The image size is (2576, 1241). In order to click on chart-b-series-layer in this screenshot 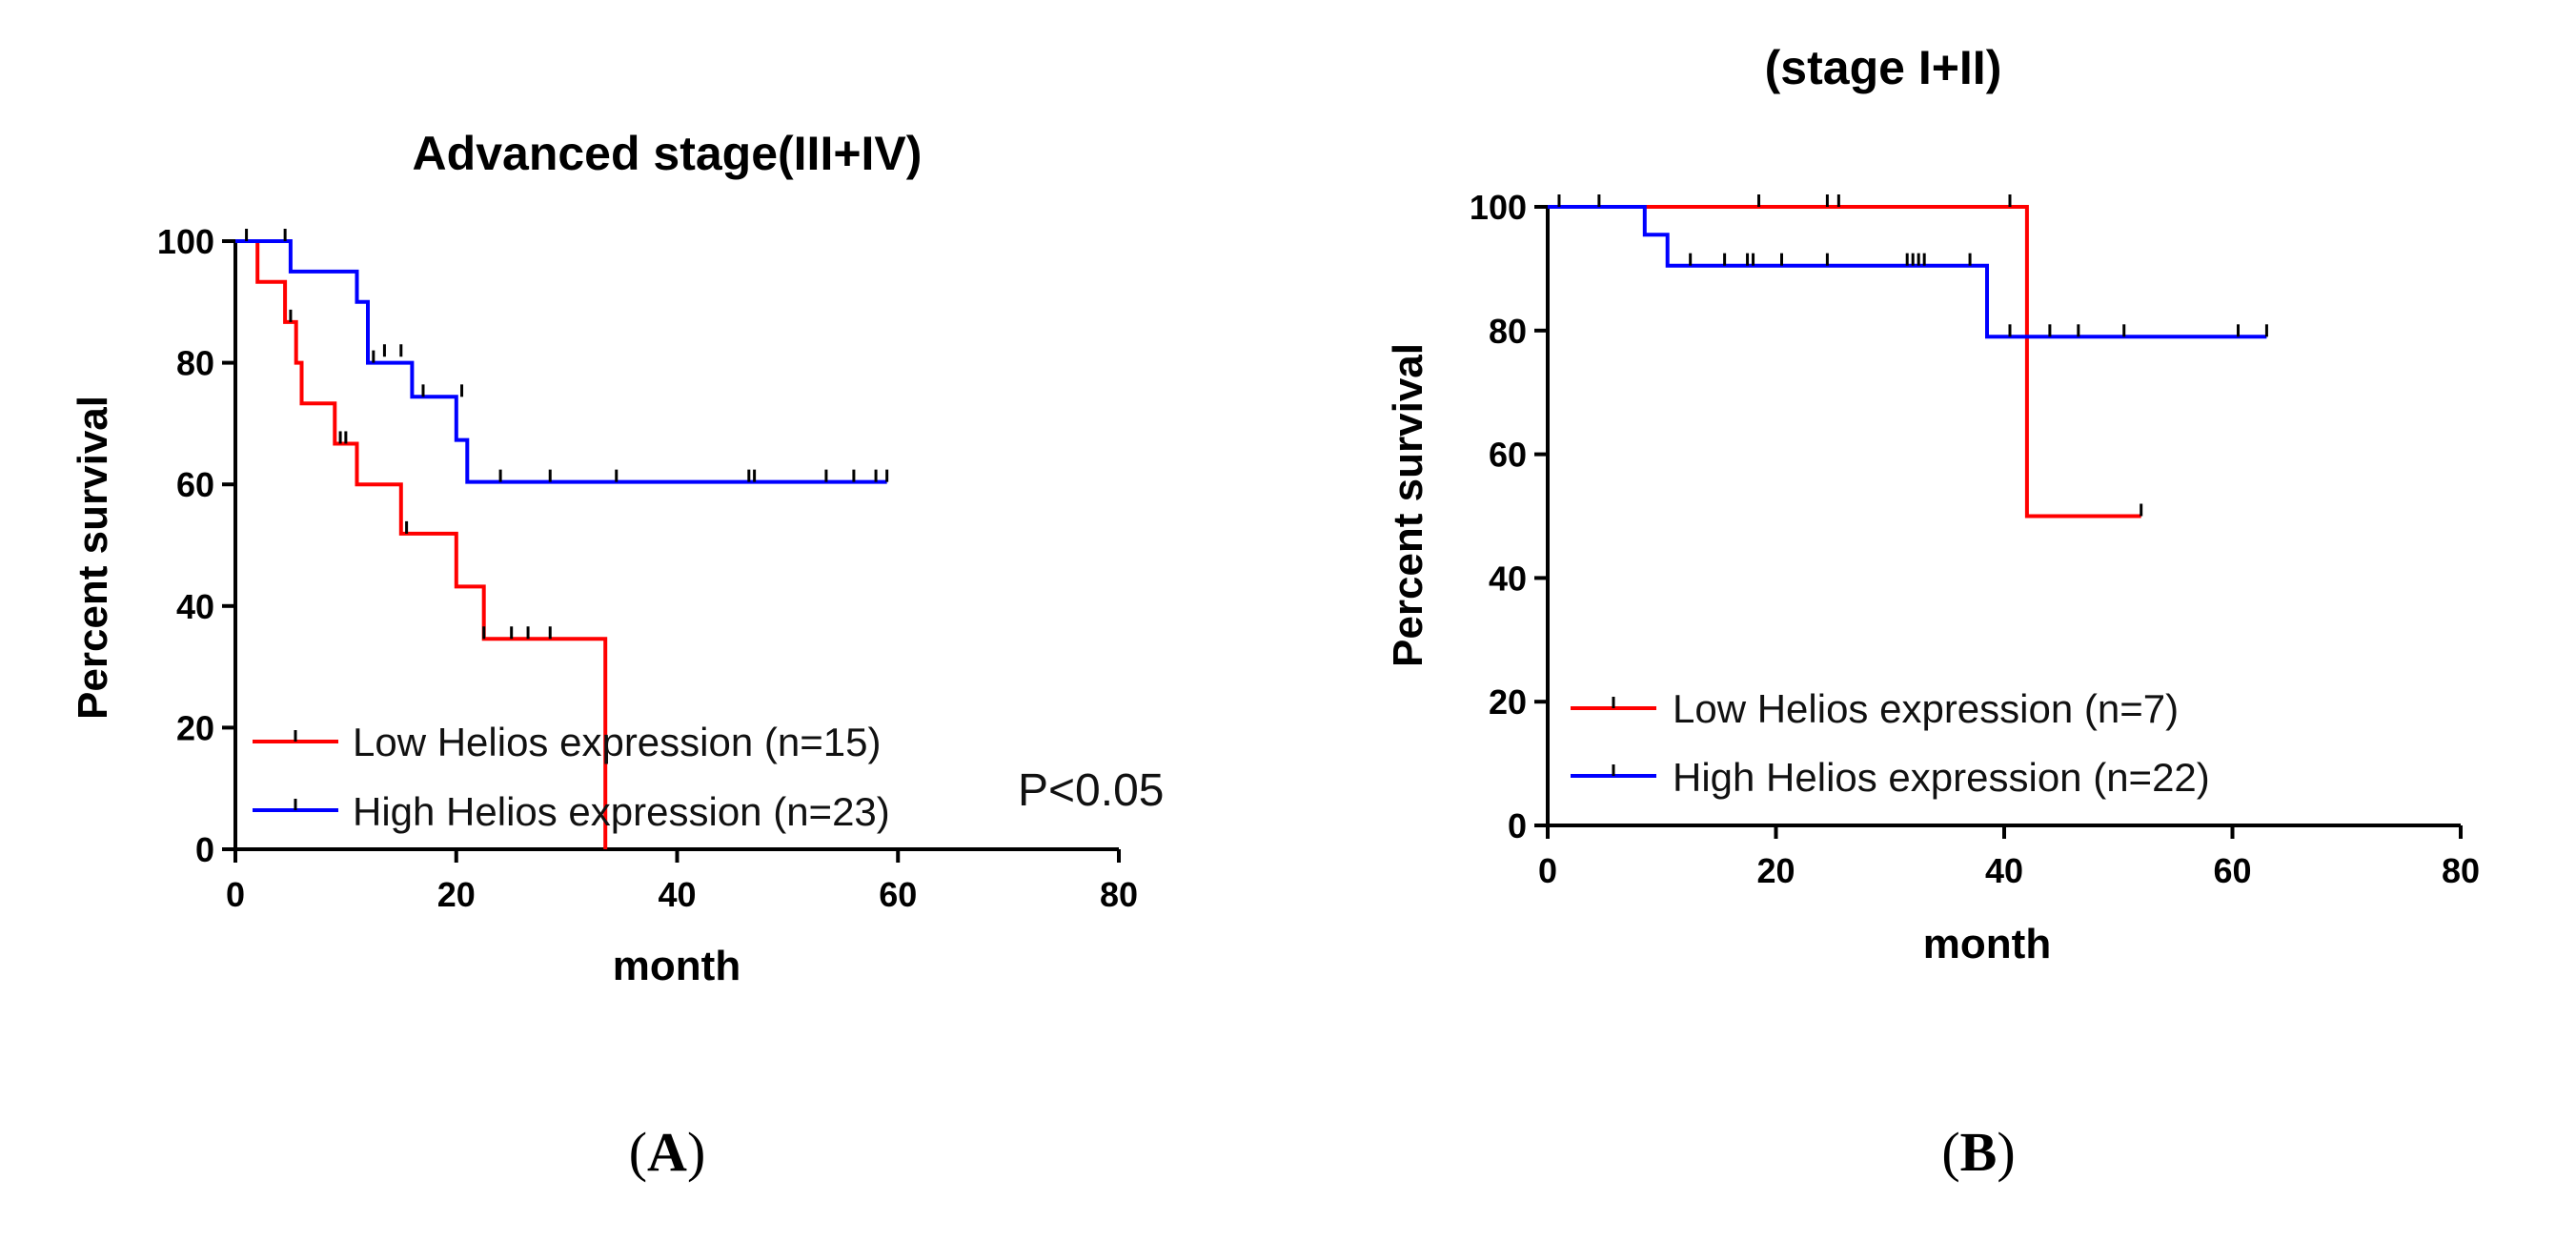, I will do `click(1908, 356)`.